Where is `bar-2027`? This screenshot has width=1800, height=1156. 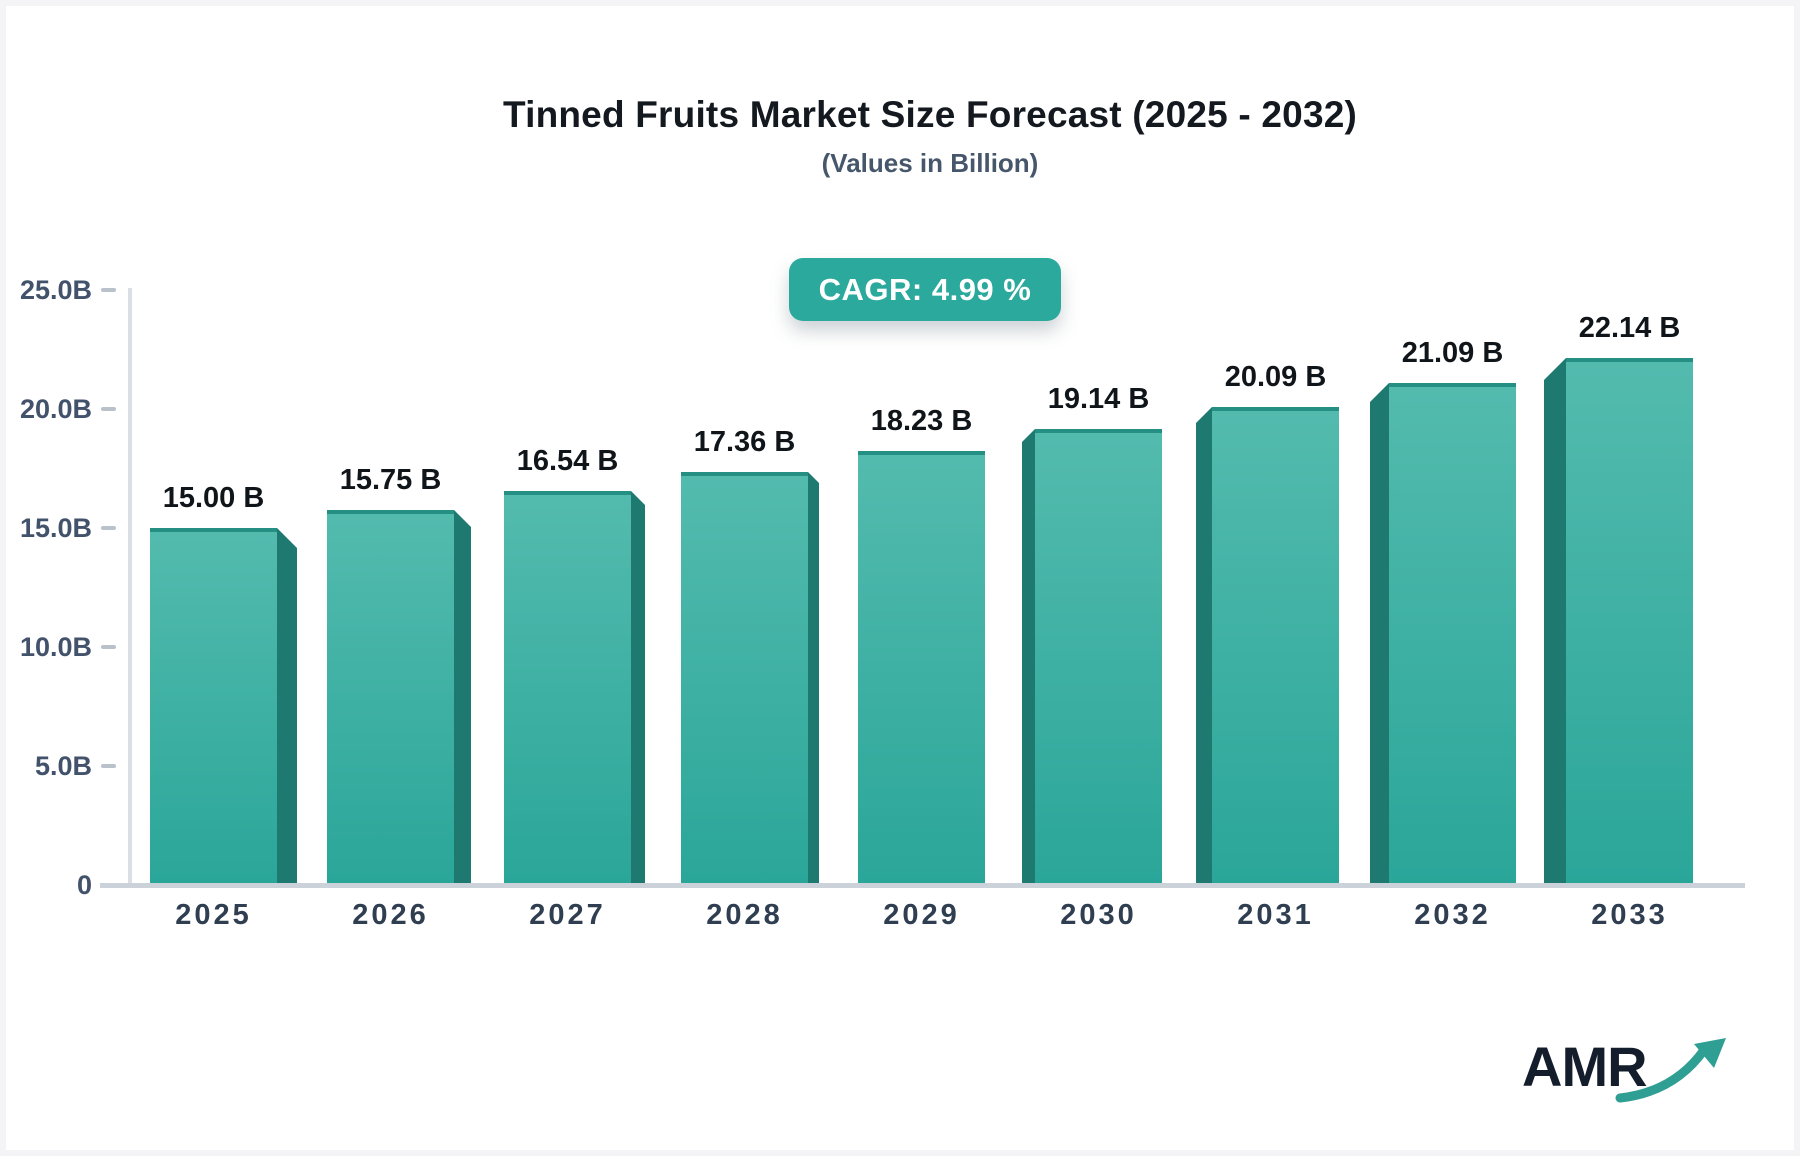 bar-2027 is located at coordinates (567, 688).